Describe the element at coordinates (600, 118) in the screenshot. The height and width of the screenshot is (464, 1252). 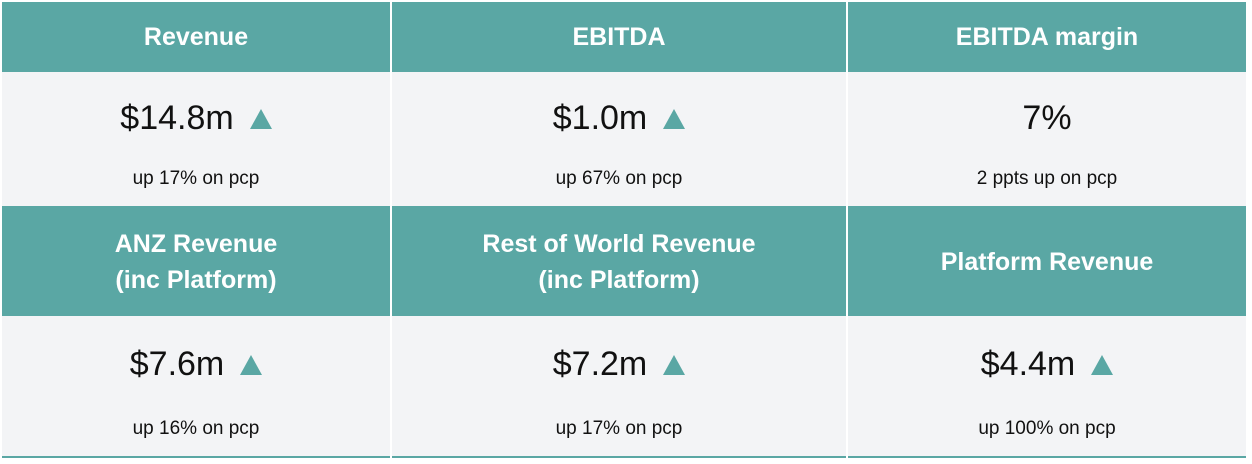
I see `metric-value: $1.0m` at that location.